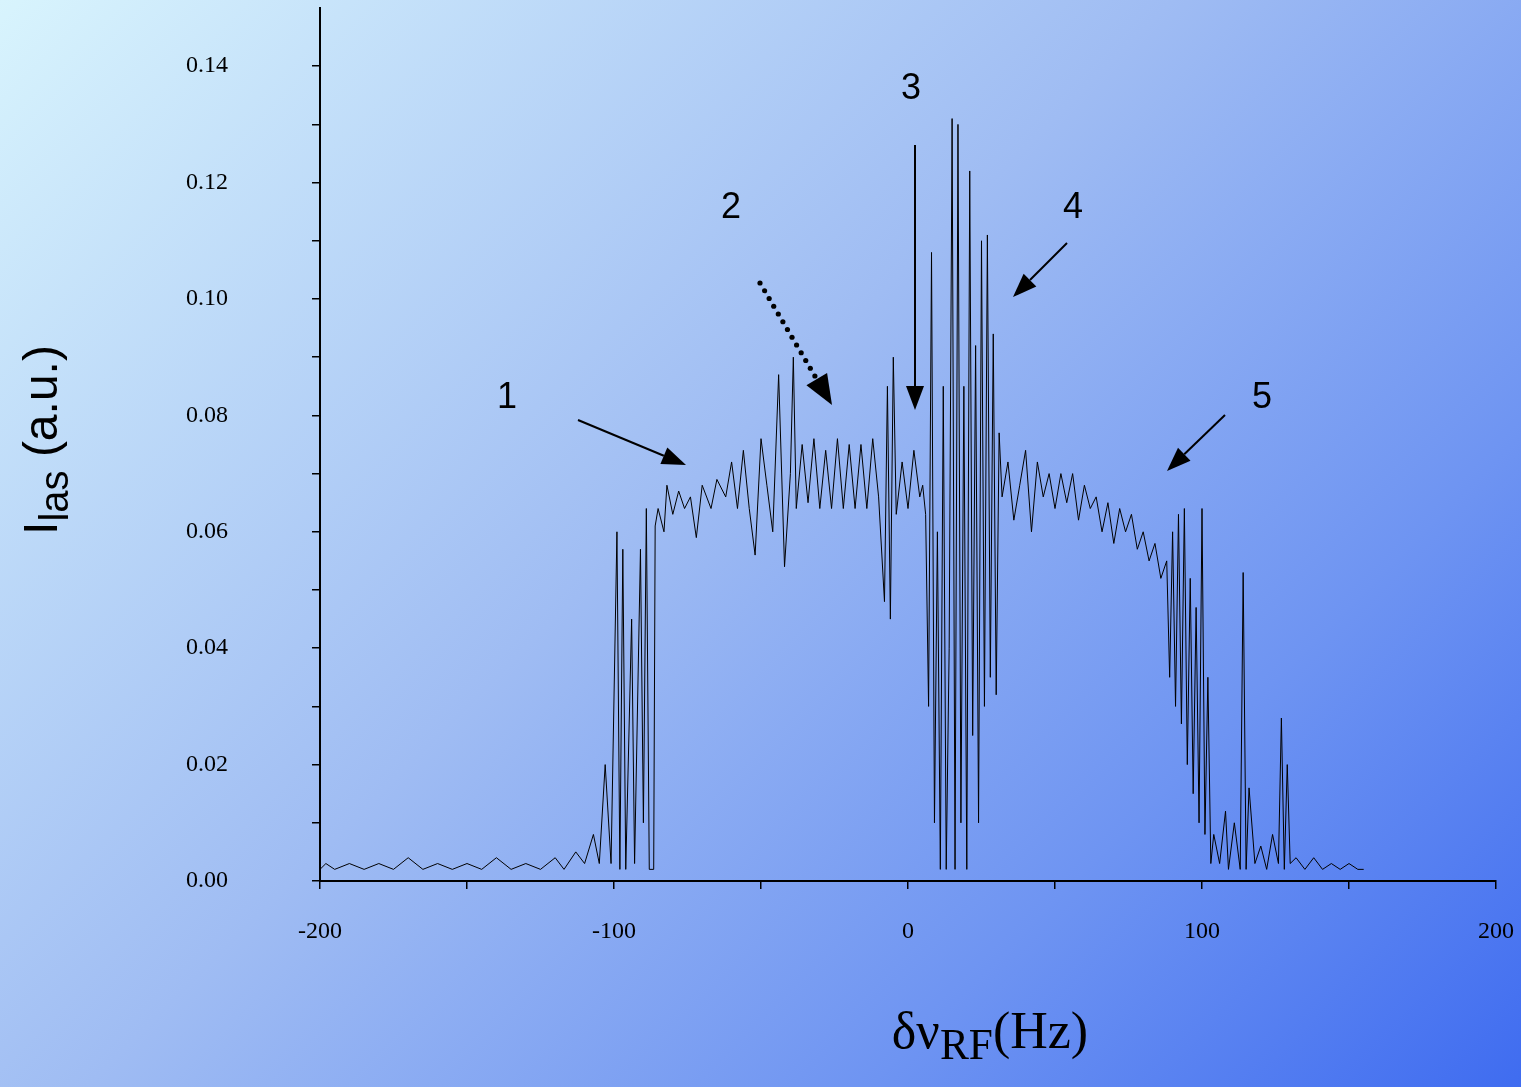 This screenshot has height=1087, width=1521. Describe the element at coordinates (1073, 206) in the screenshot. I see `annotation: 4` at that location.